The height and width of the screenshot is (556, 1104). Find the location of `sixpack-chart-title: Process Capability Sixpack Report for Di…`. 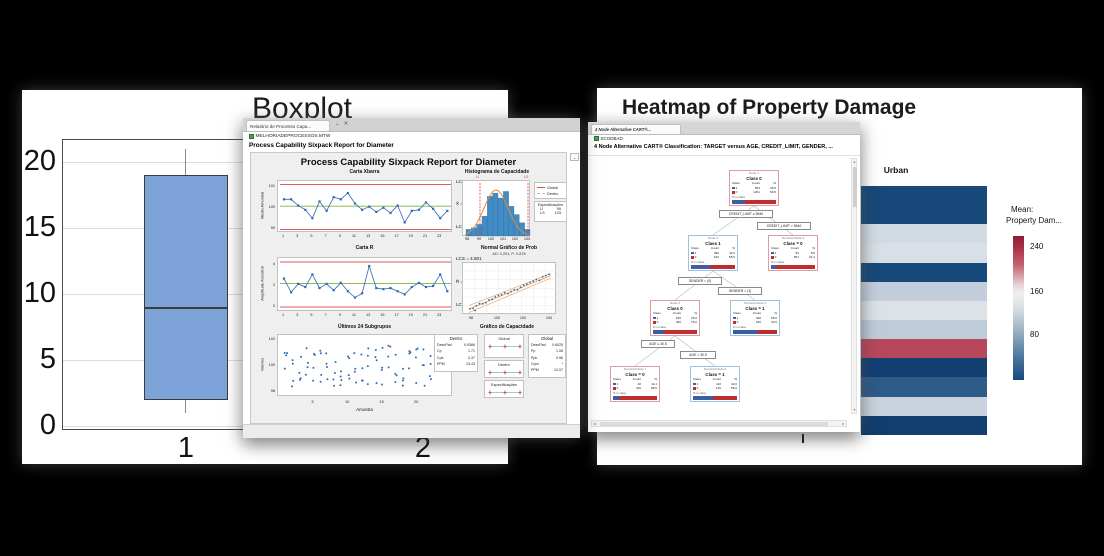

sixpack-chart-title: Process Capability Sixpack Report for Di… is located at coordinates (408, 162).